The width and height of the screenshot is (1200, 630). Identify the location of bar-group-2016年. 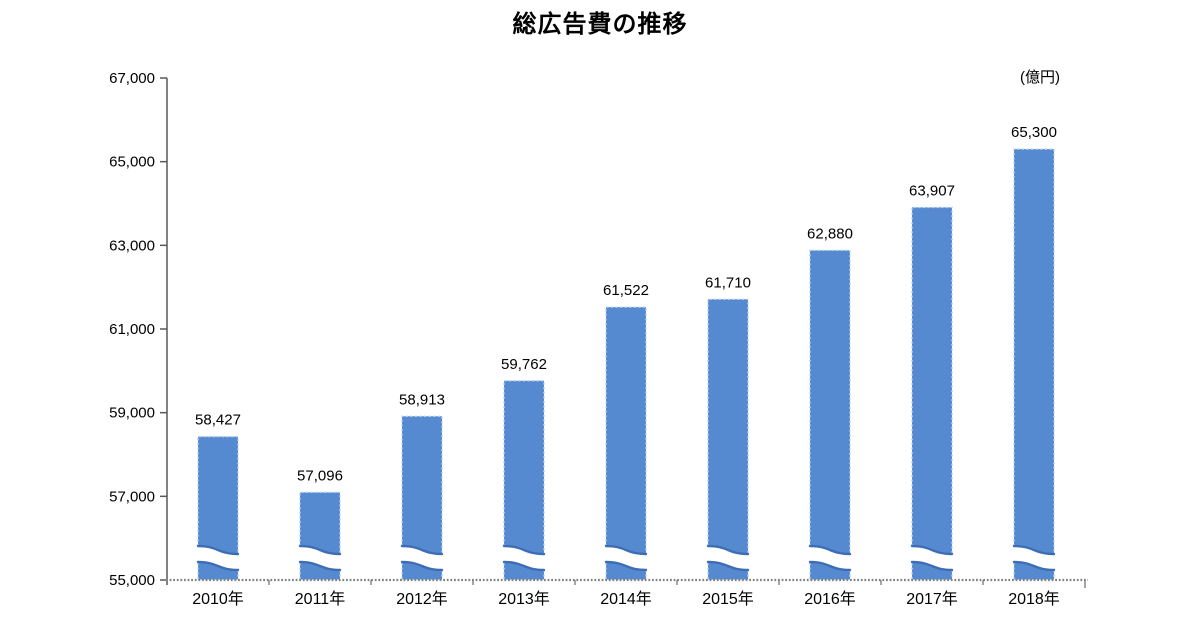
(830, 414).